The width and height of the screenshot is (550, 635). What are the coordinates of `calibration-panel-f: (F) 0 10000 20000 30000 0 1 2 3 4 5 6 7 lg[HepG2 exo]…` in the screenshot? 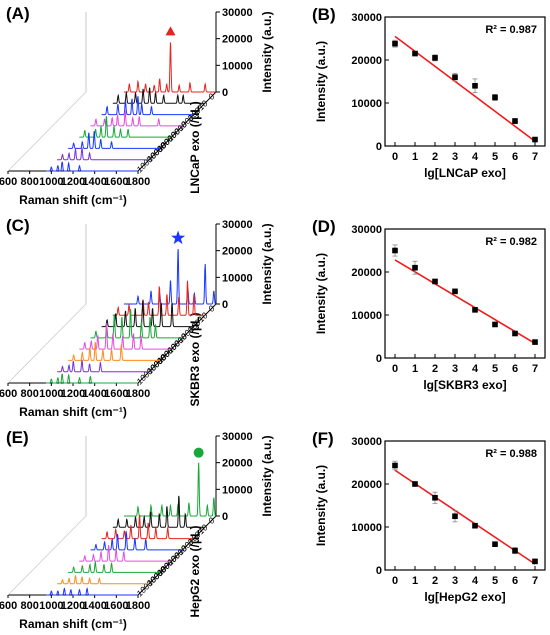 It's located at (429, 516).